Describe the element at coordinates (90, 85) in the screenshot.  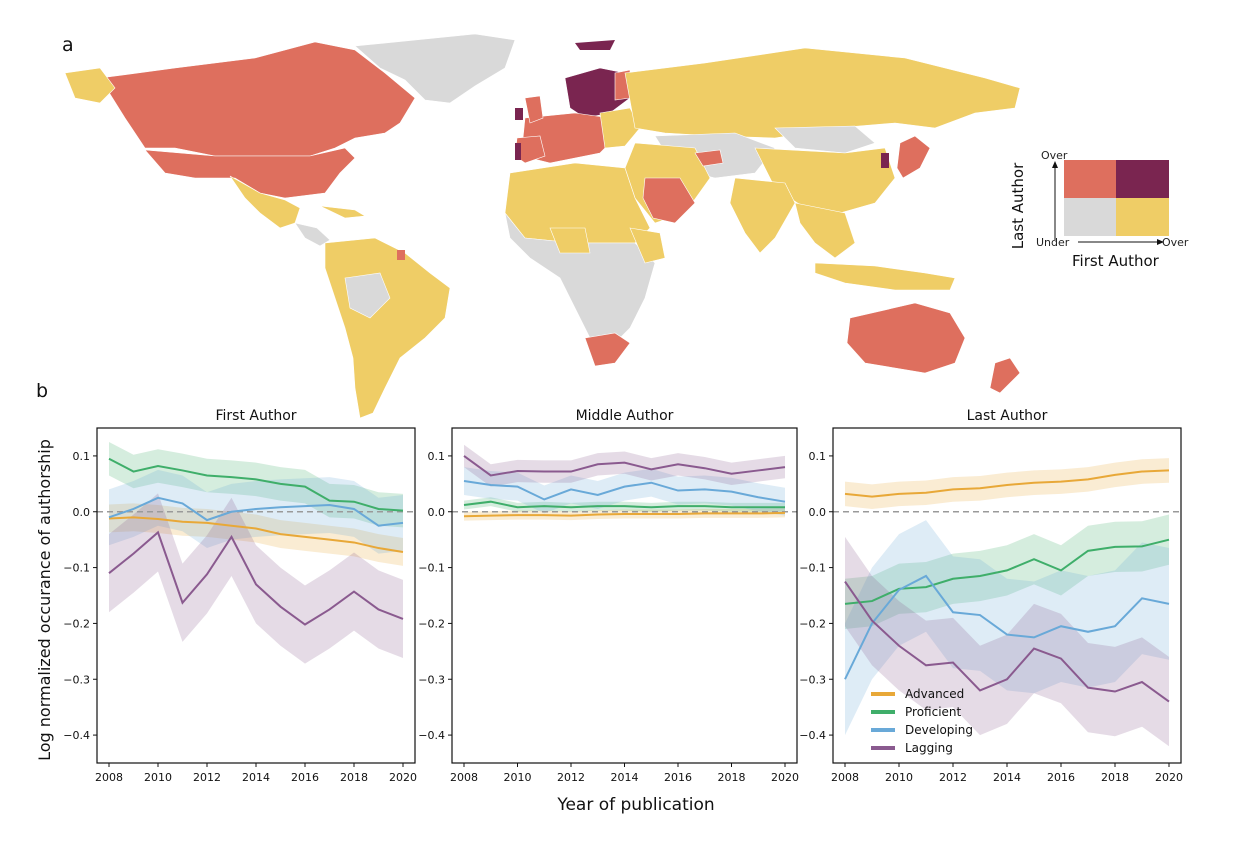
I see `map-alaska` at that location.